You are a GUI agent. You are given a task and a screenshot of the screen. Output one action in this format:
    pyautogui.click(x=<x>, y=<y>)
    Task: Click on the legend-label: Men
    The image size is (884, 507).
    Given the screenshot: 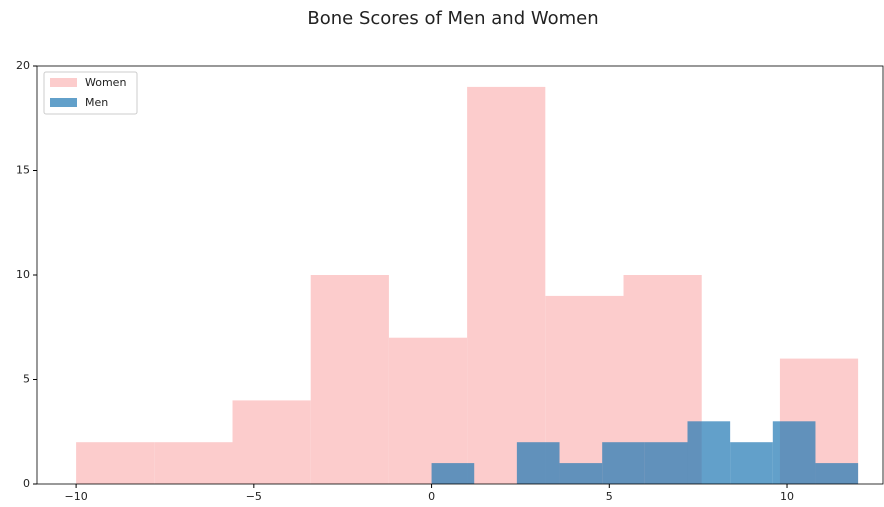 What is the action you would take?
    pyautogui.click(x=96, y=102)
    